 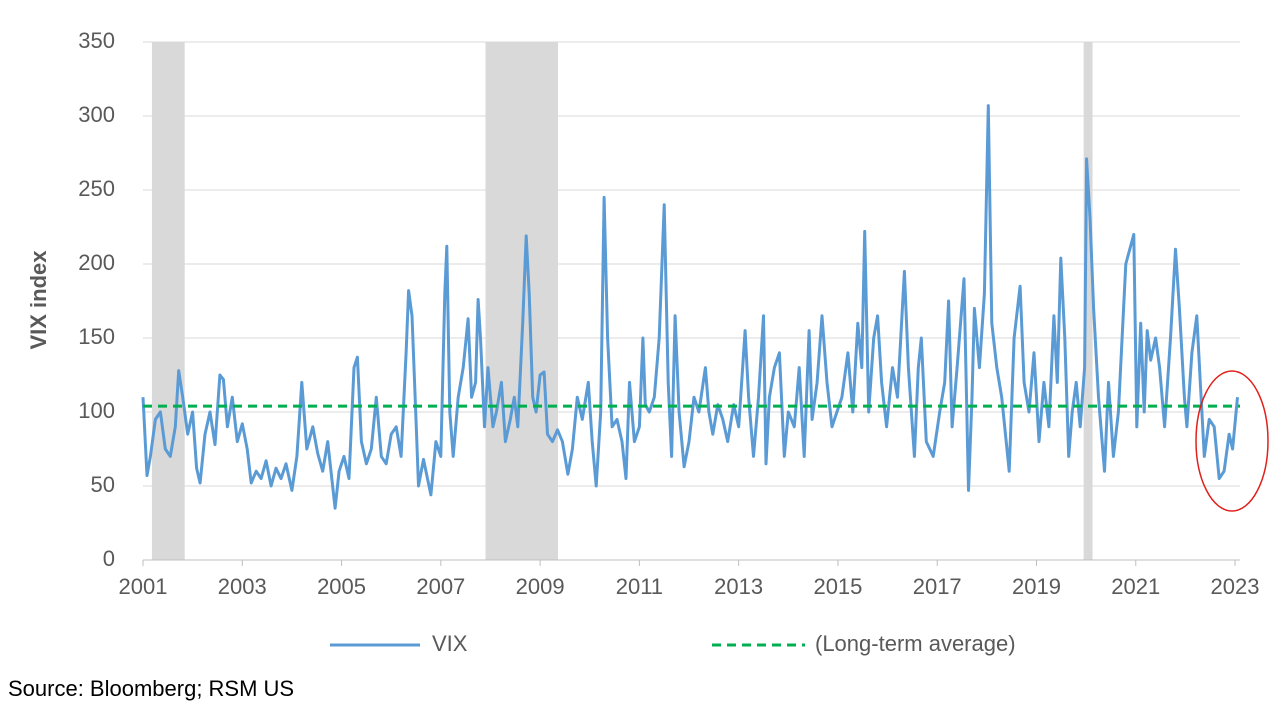 I want to click on y-axis-label: VIX index, so click(x=38, y=300).